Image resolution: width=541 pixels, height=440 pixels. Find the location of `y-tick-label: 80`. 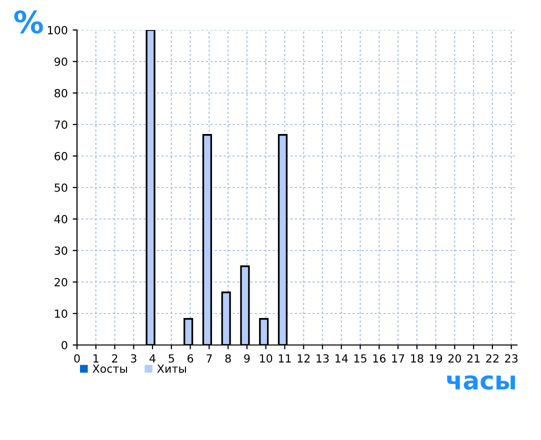

y-tick-label: 80 is located at coordinates (61, 93).